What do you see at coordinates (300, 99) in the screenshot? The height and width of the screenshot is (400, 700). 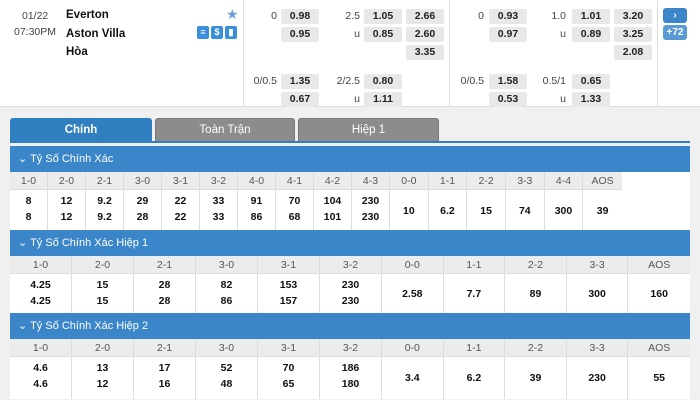 I see `ft-hdp2-away-odd: 0.67` at bounding box center [300, 99].